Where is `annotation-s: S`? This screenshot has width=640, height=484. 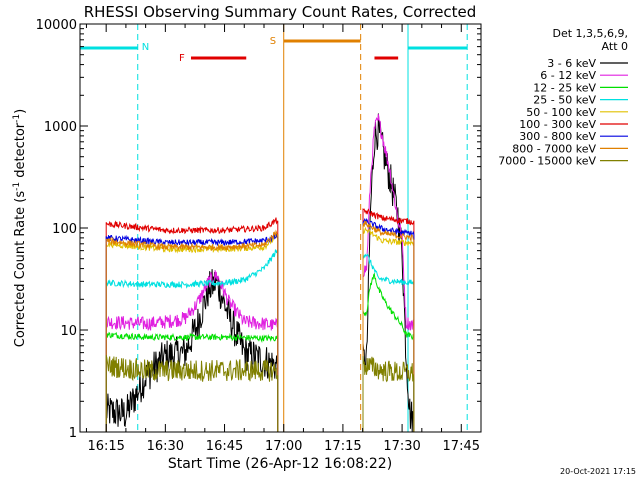
annotation-s: S is located at coordinates (273, 41).